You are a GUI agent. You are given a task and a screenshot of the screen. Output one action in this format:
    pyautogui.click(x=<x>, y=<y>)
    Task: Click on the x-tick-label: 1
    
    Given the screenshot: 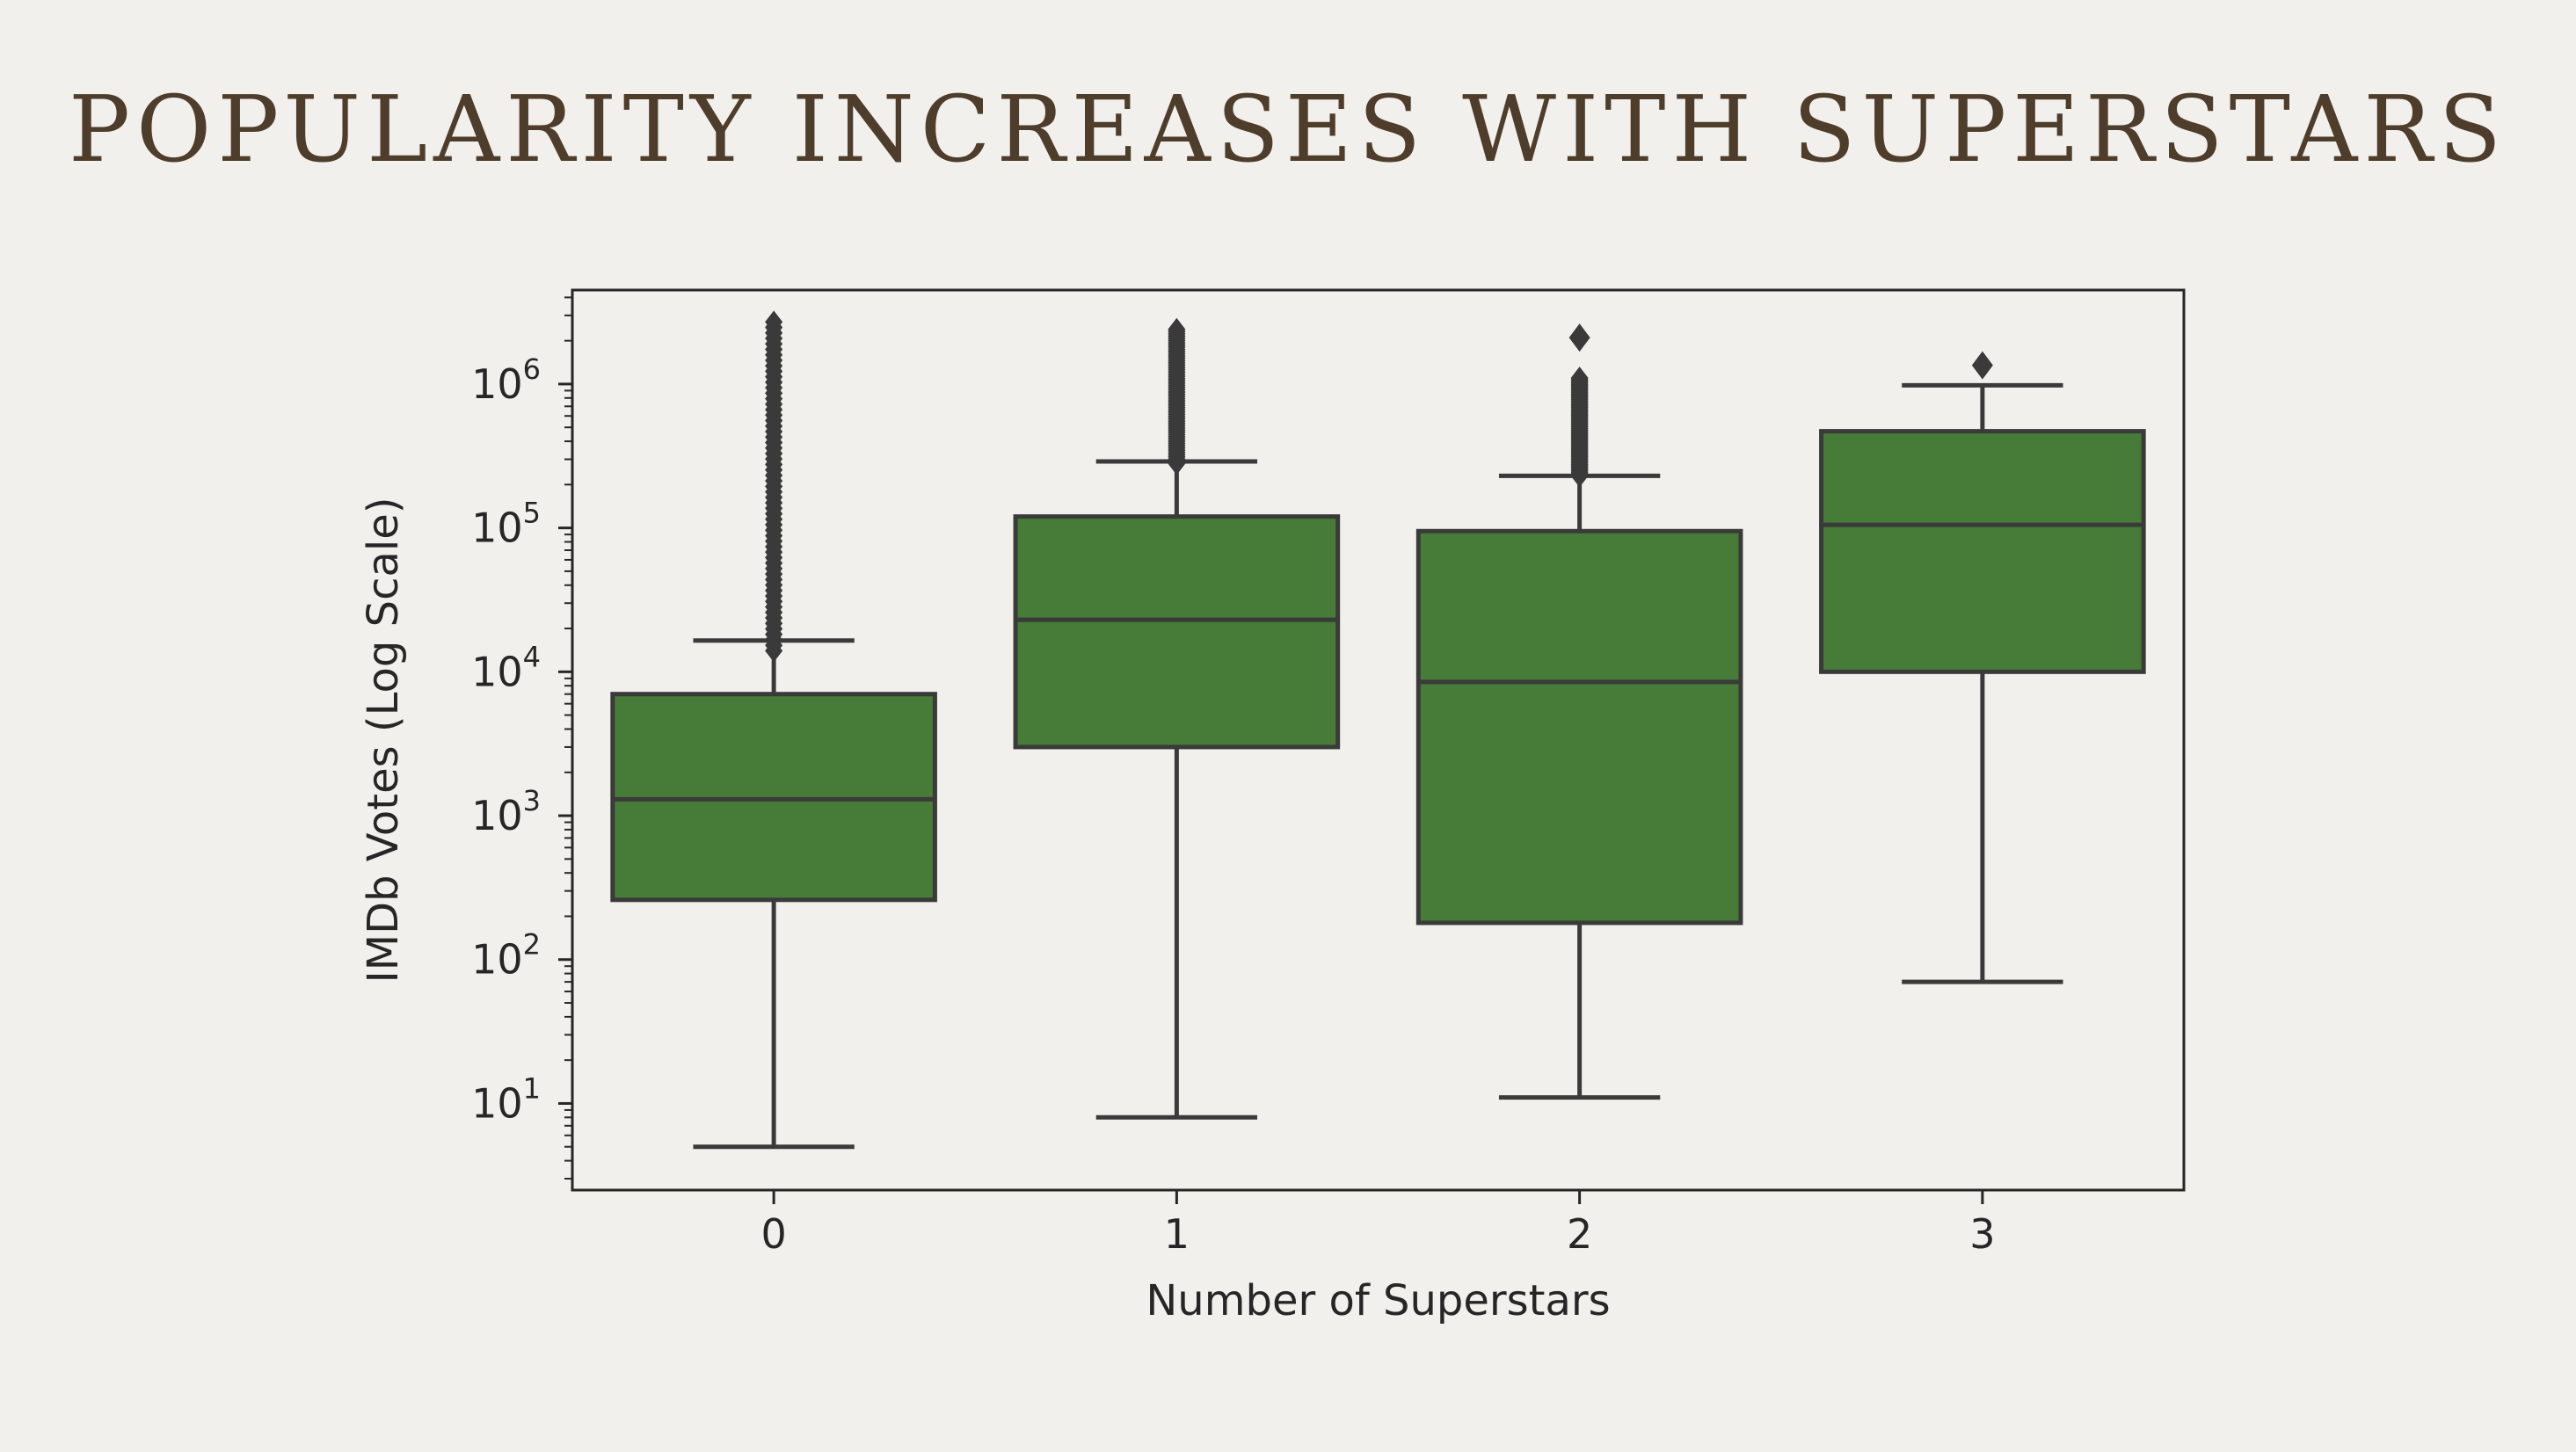 What is the action you would take?
    pyautogui.click(x=1177, y=1234)
    